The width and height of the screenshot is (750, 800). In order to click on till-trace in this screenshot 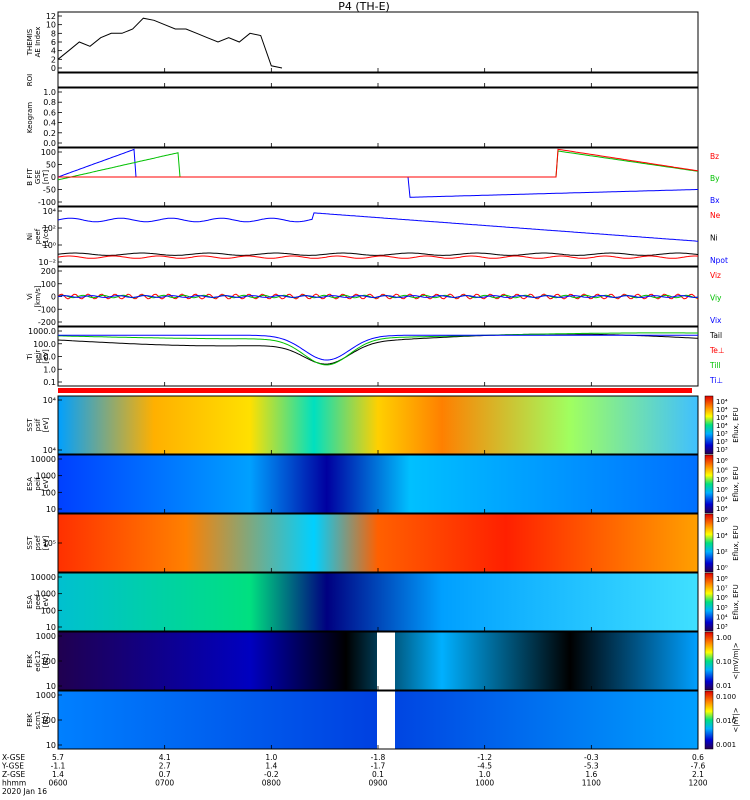, I will do `click(378, 349)`.